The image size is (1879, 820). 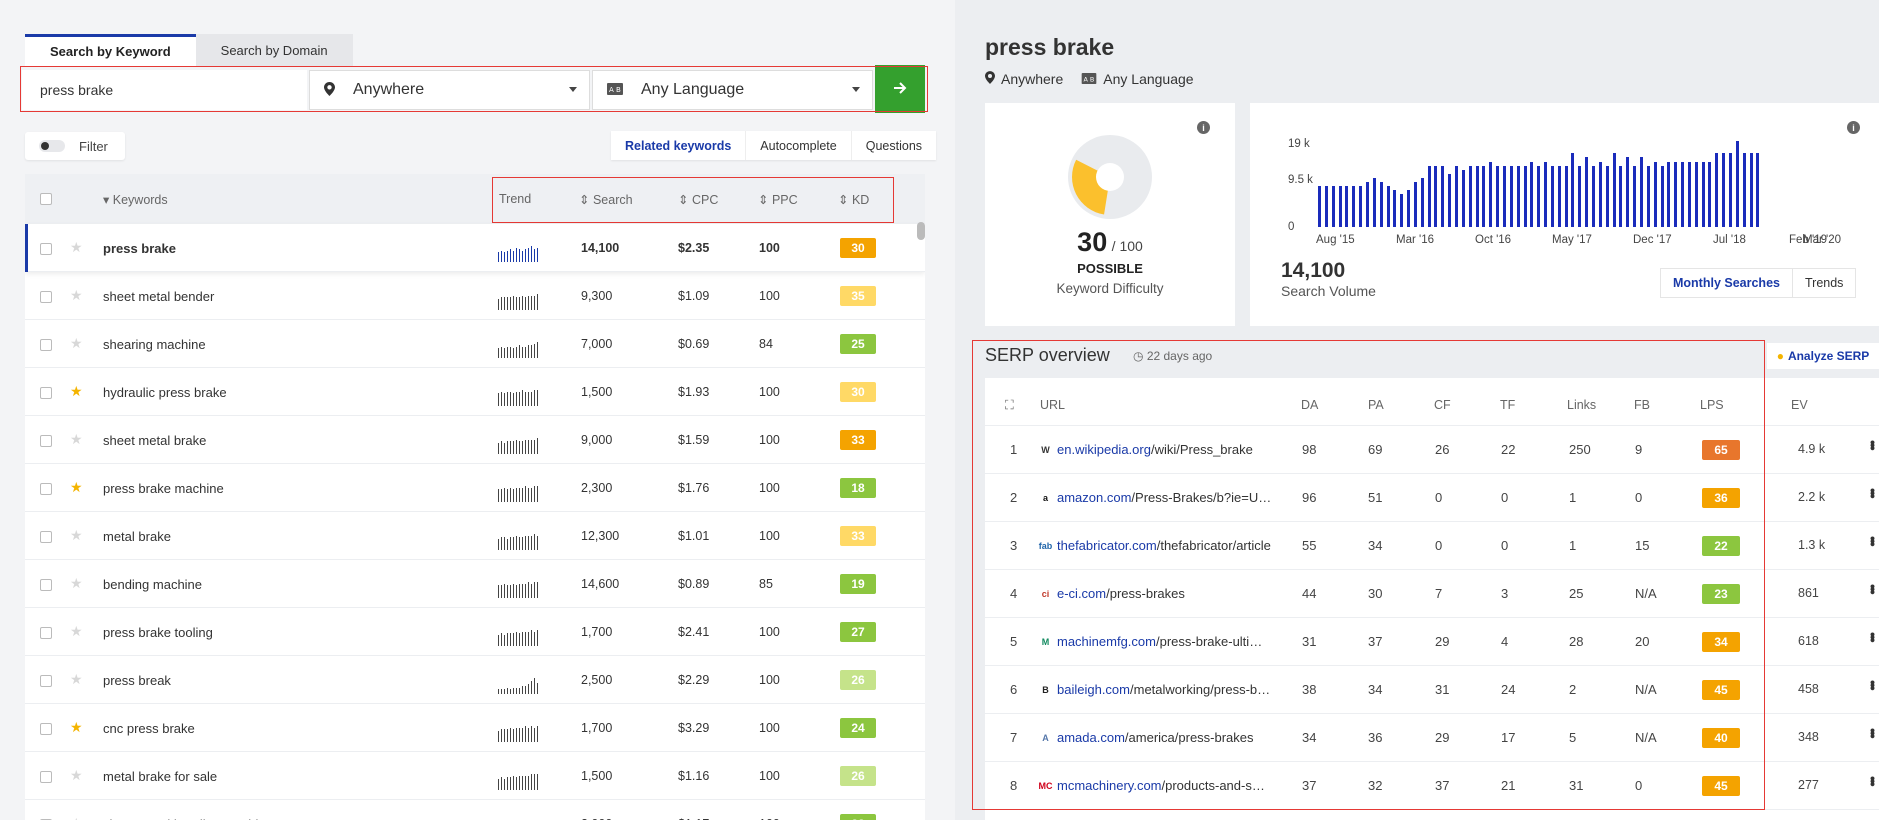 What do you see at coordinates (1799, 405) in the screenshot?
I see `header-ev: EV` at bounding box center [1799, 405].